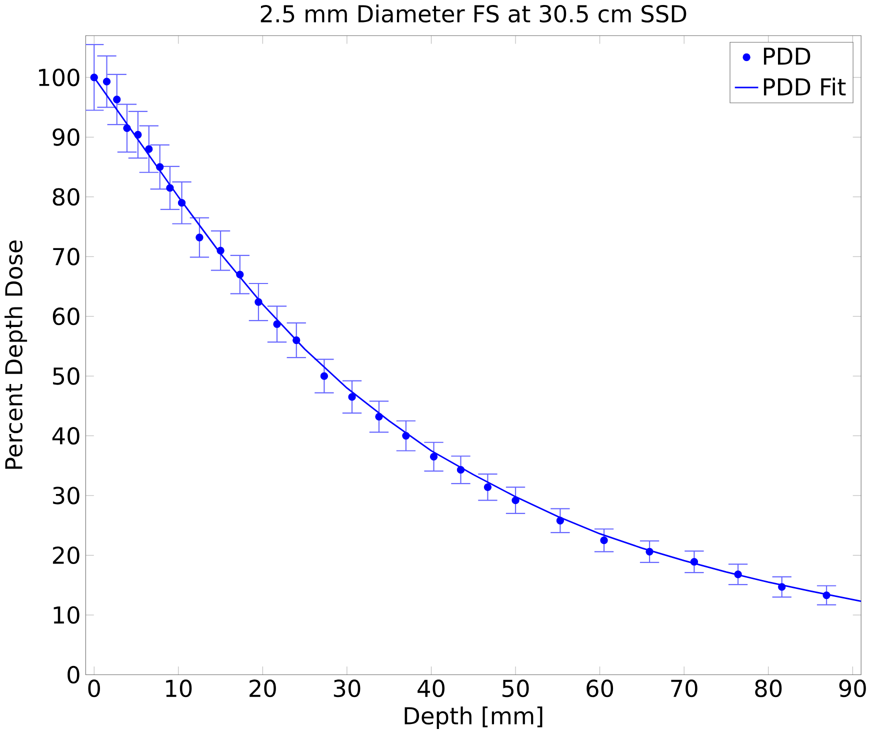  What do you see at coordinates (94, 689) in the screenshot?
I see `x-tick-label: 0` at bounding box center [94, 689].